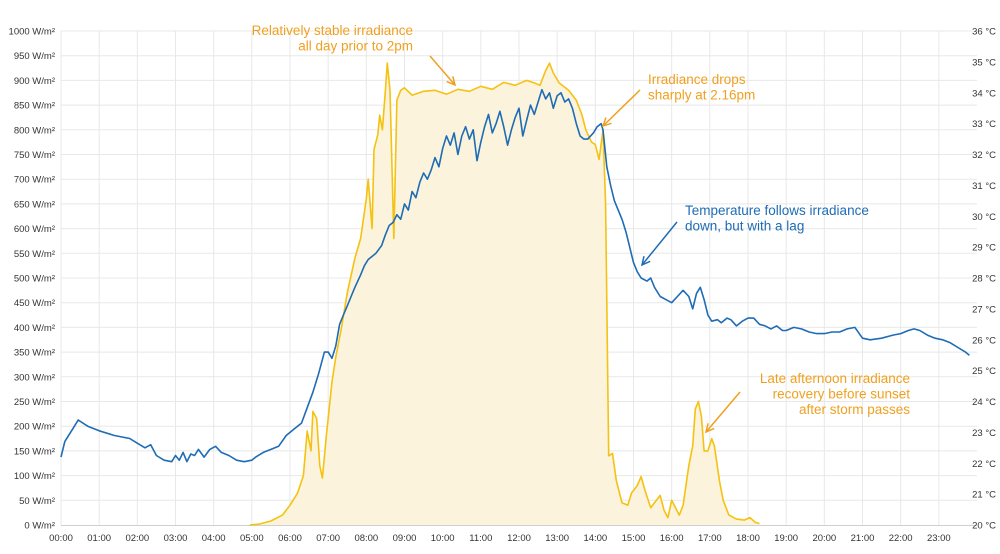  Describe the element at coordinates (984, 340) in the screenshot. I see `right-tick-label: 26 °C` at that location.